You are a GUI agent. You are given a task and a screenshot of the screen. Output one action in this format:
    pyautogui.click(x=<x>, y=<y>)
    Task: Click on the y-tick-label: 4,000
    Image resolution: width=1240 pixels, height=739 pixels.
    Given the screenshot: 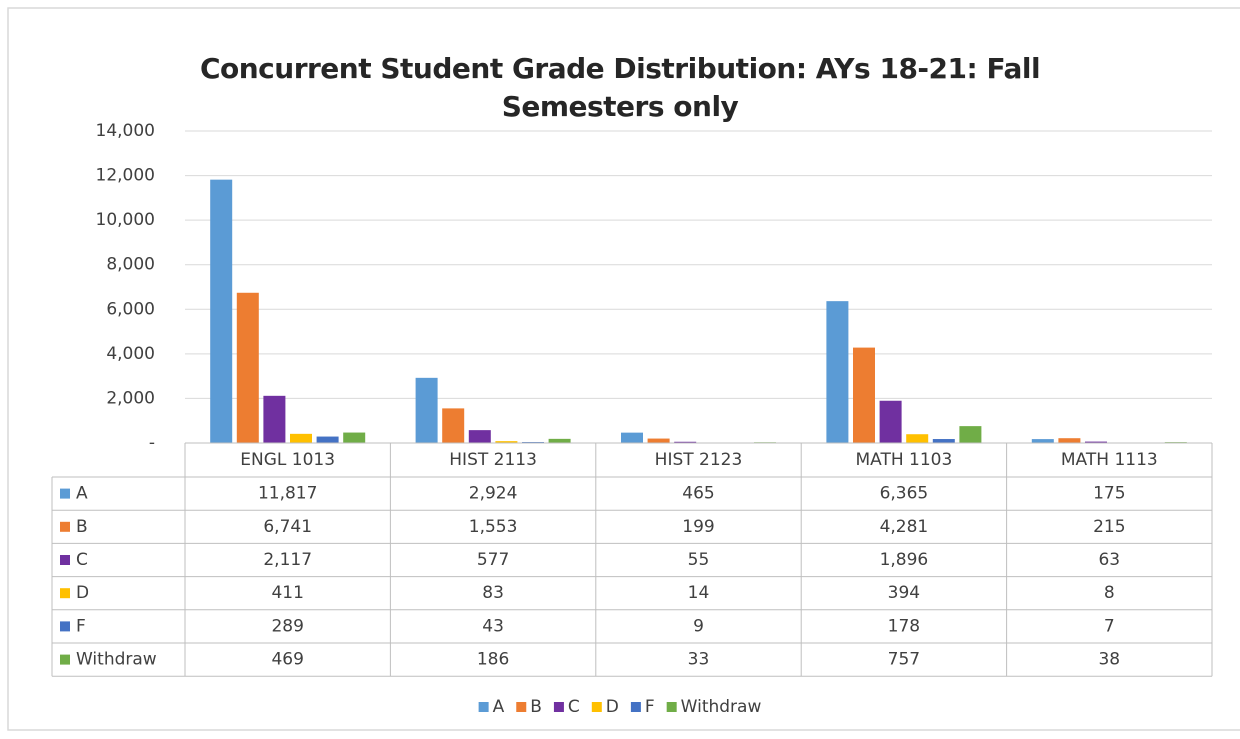 What is the action you would take?
    pyautogui.click(x=130, y=354)
    